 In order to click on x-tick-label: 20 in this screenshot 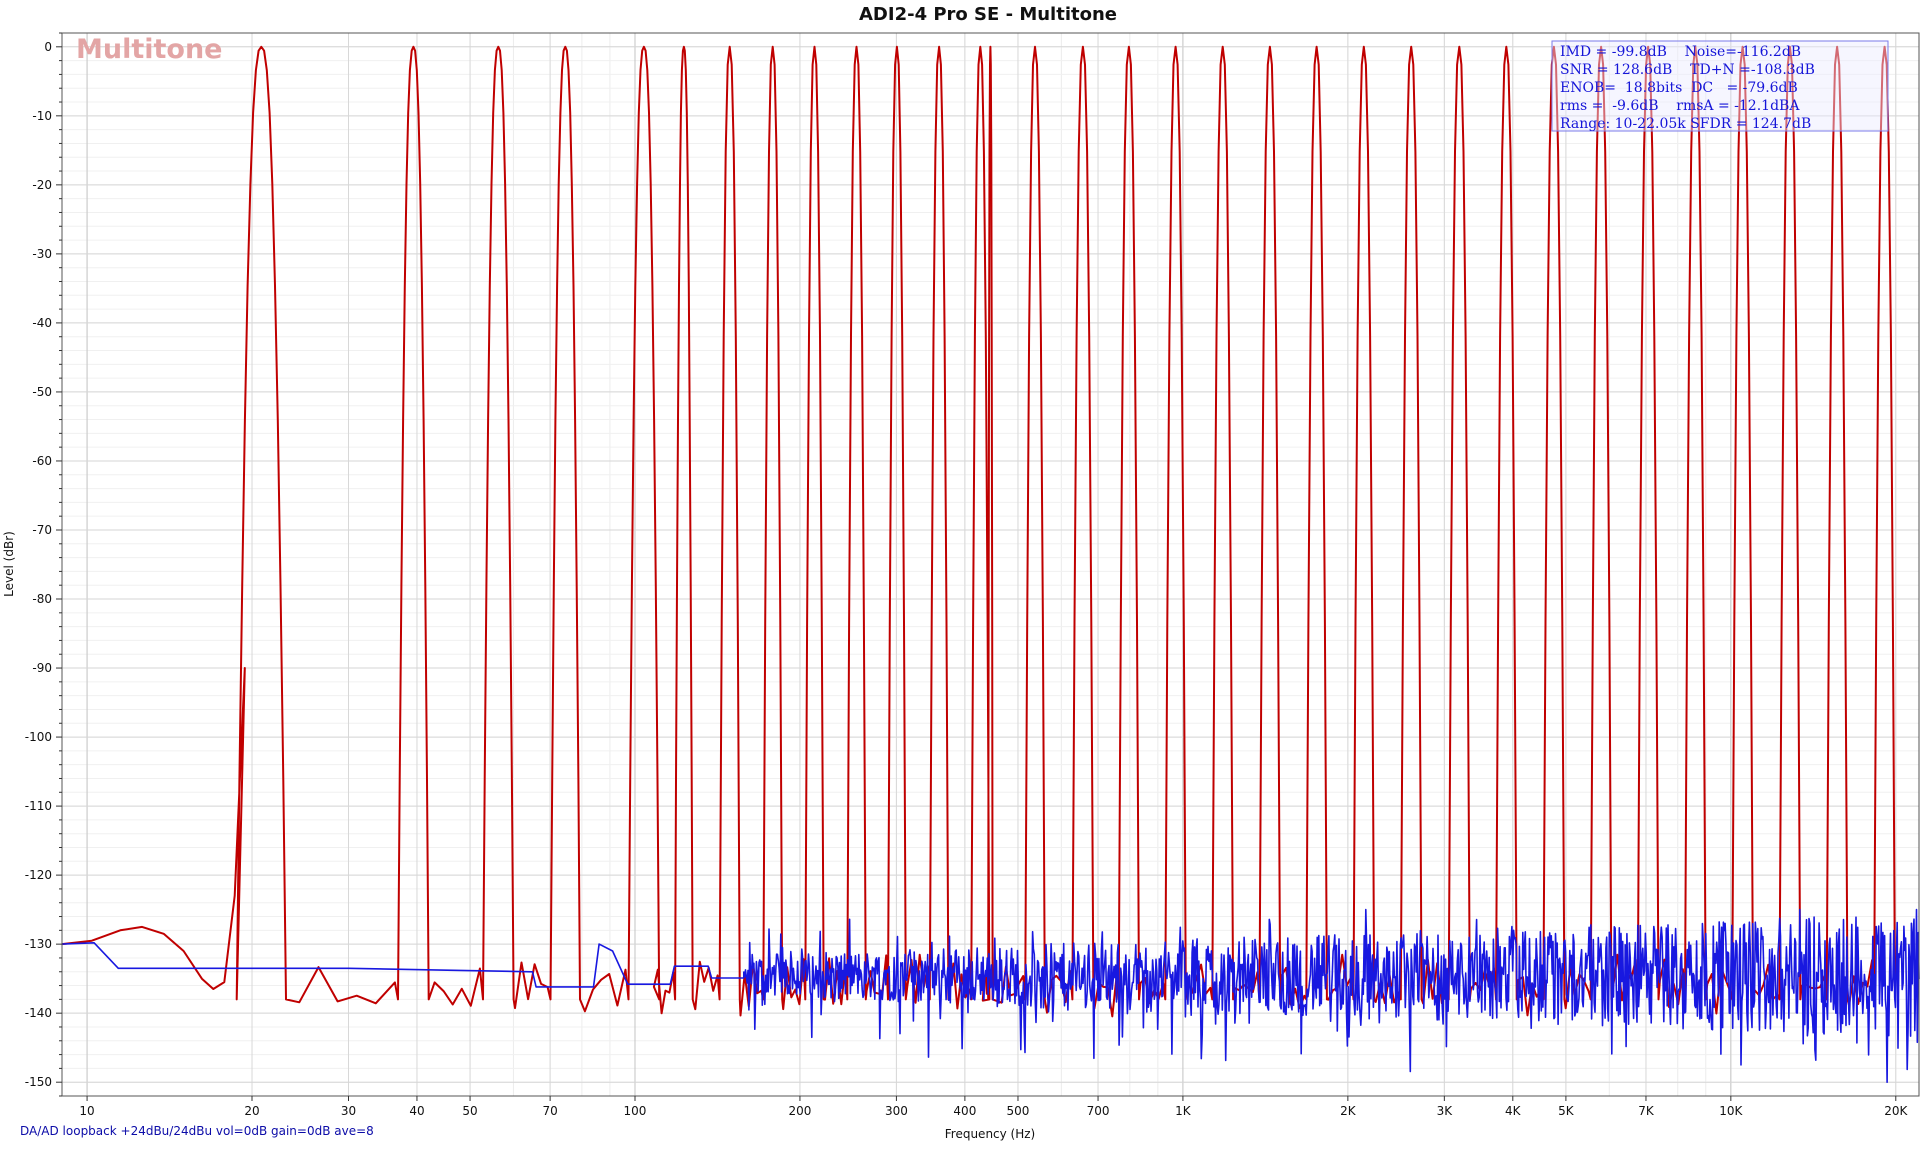, I will do `click(251, 1111)`.